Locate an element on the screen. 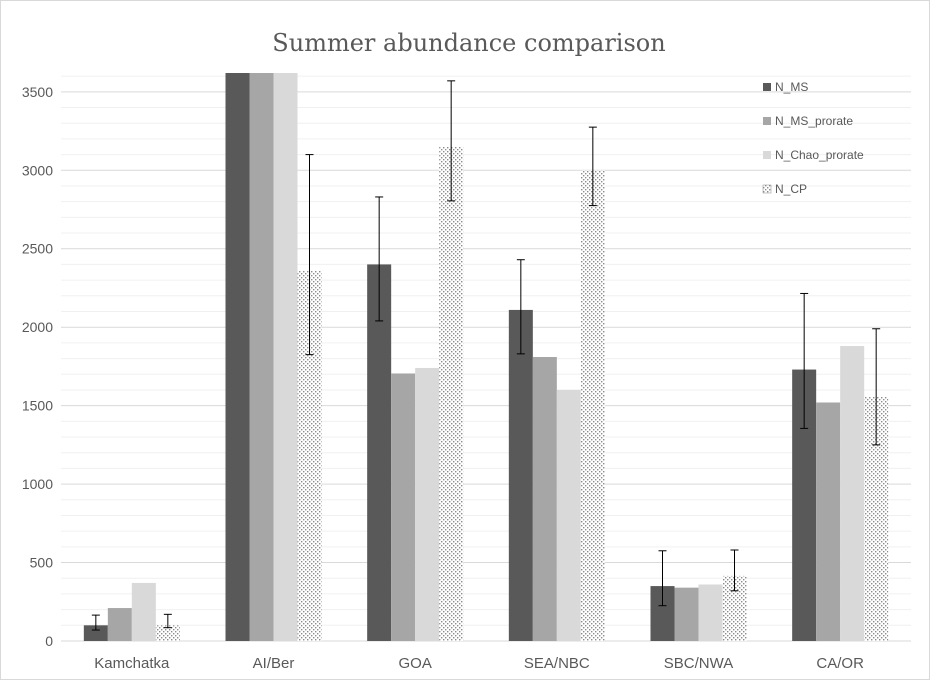 This screenshot has height=681, width=930. y-tick-label: 3500 is located at coordinates (37, 92).